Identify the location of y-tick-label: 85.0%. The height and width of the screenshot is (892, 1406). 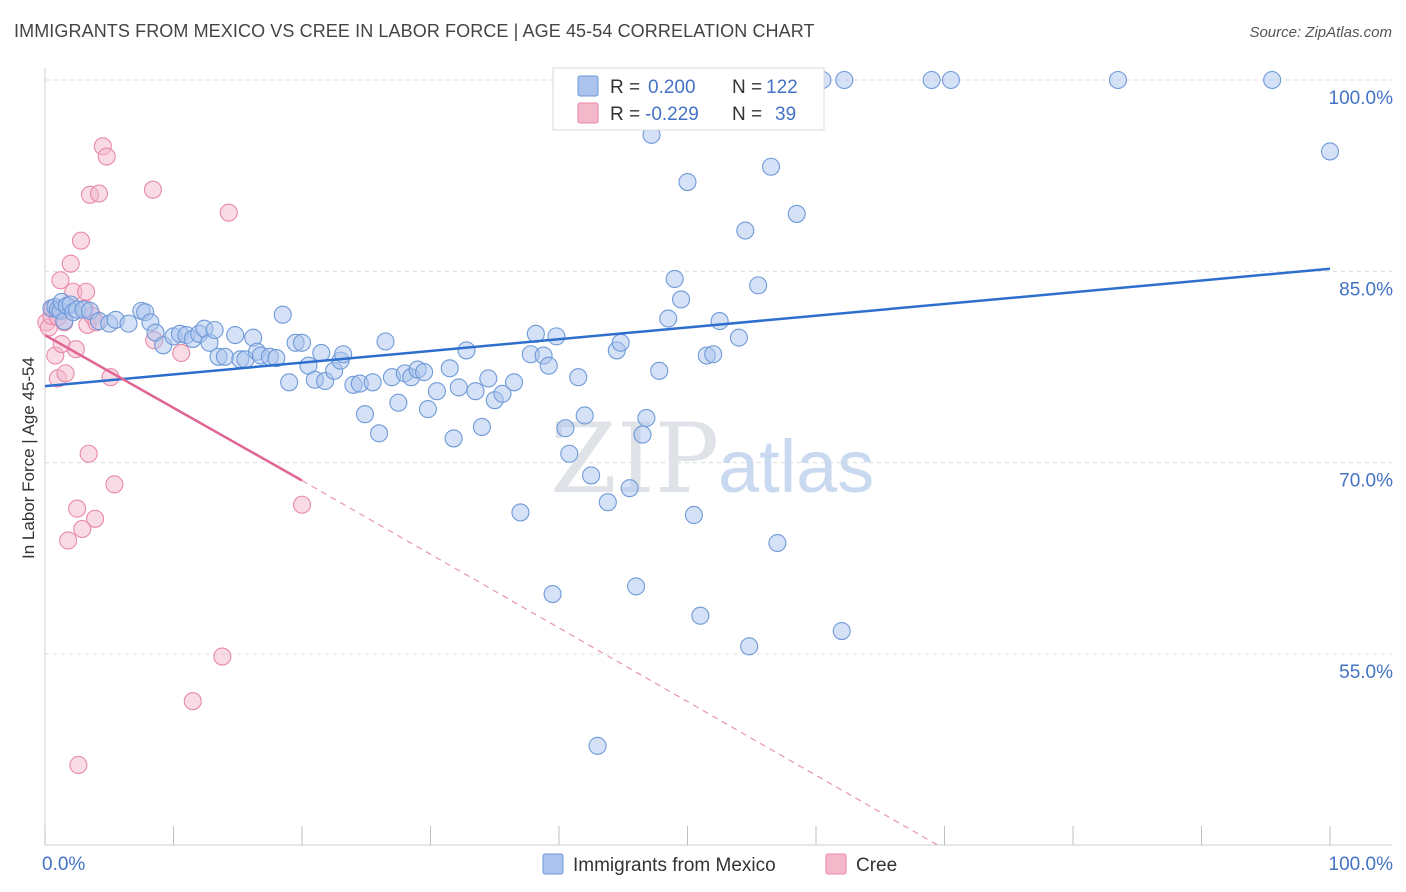
(1366, 289).